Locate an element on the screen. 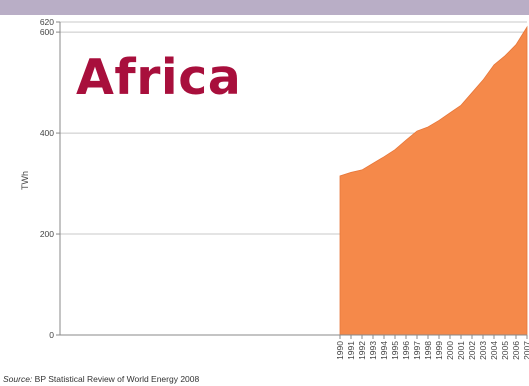 The width and height of the screenshot is (529, 386). x-tick-label-1991: 1991 is located at coordinates (351, 350).